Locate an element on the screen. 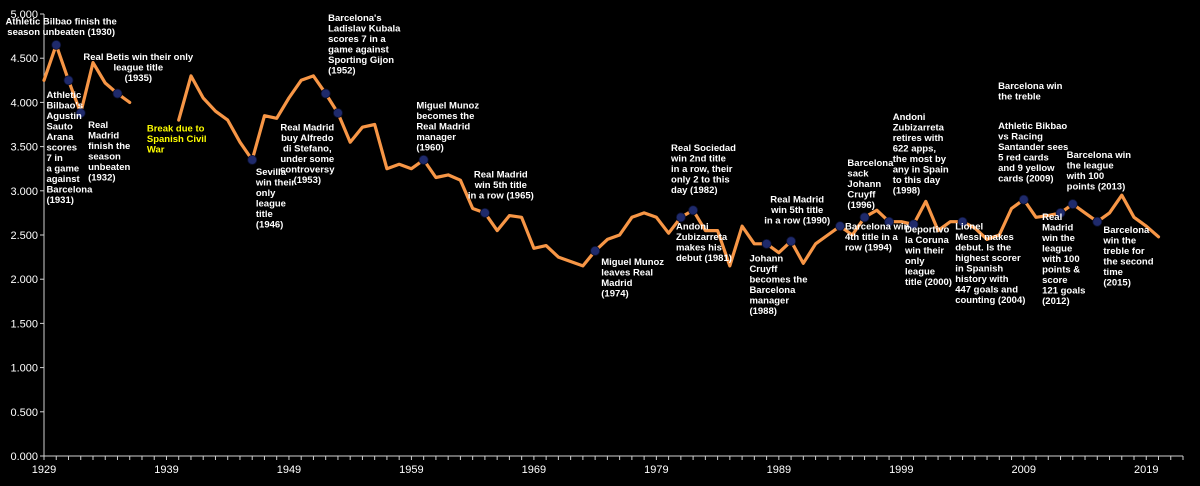  annotation-label: Barcelona sack Johann Cruyff (1996) is located at coordinates (870, 184).